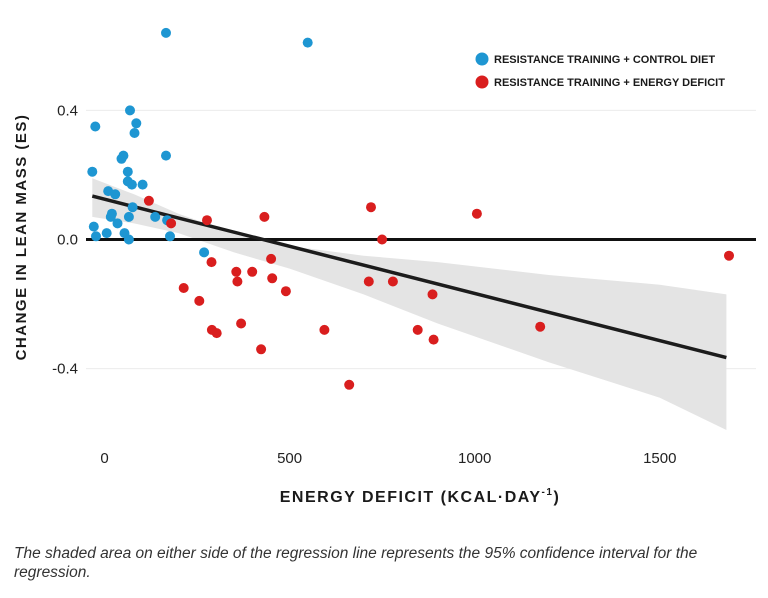  What do you see at coordinates (104, 458) in the screenshot?
I see `x-tick-label: 0` at bounding box center [104, 458].